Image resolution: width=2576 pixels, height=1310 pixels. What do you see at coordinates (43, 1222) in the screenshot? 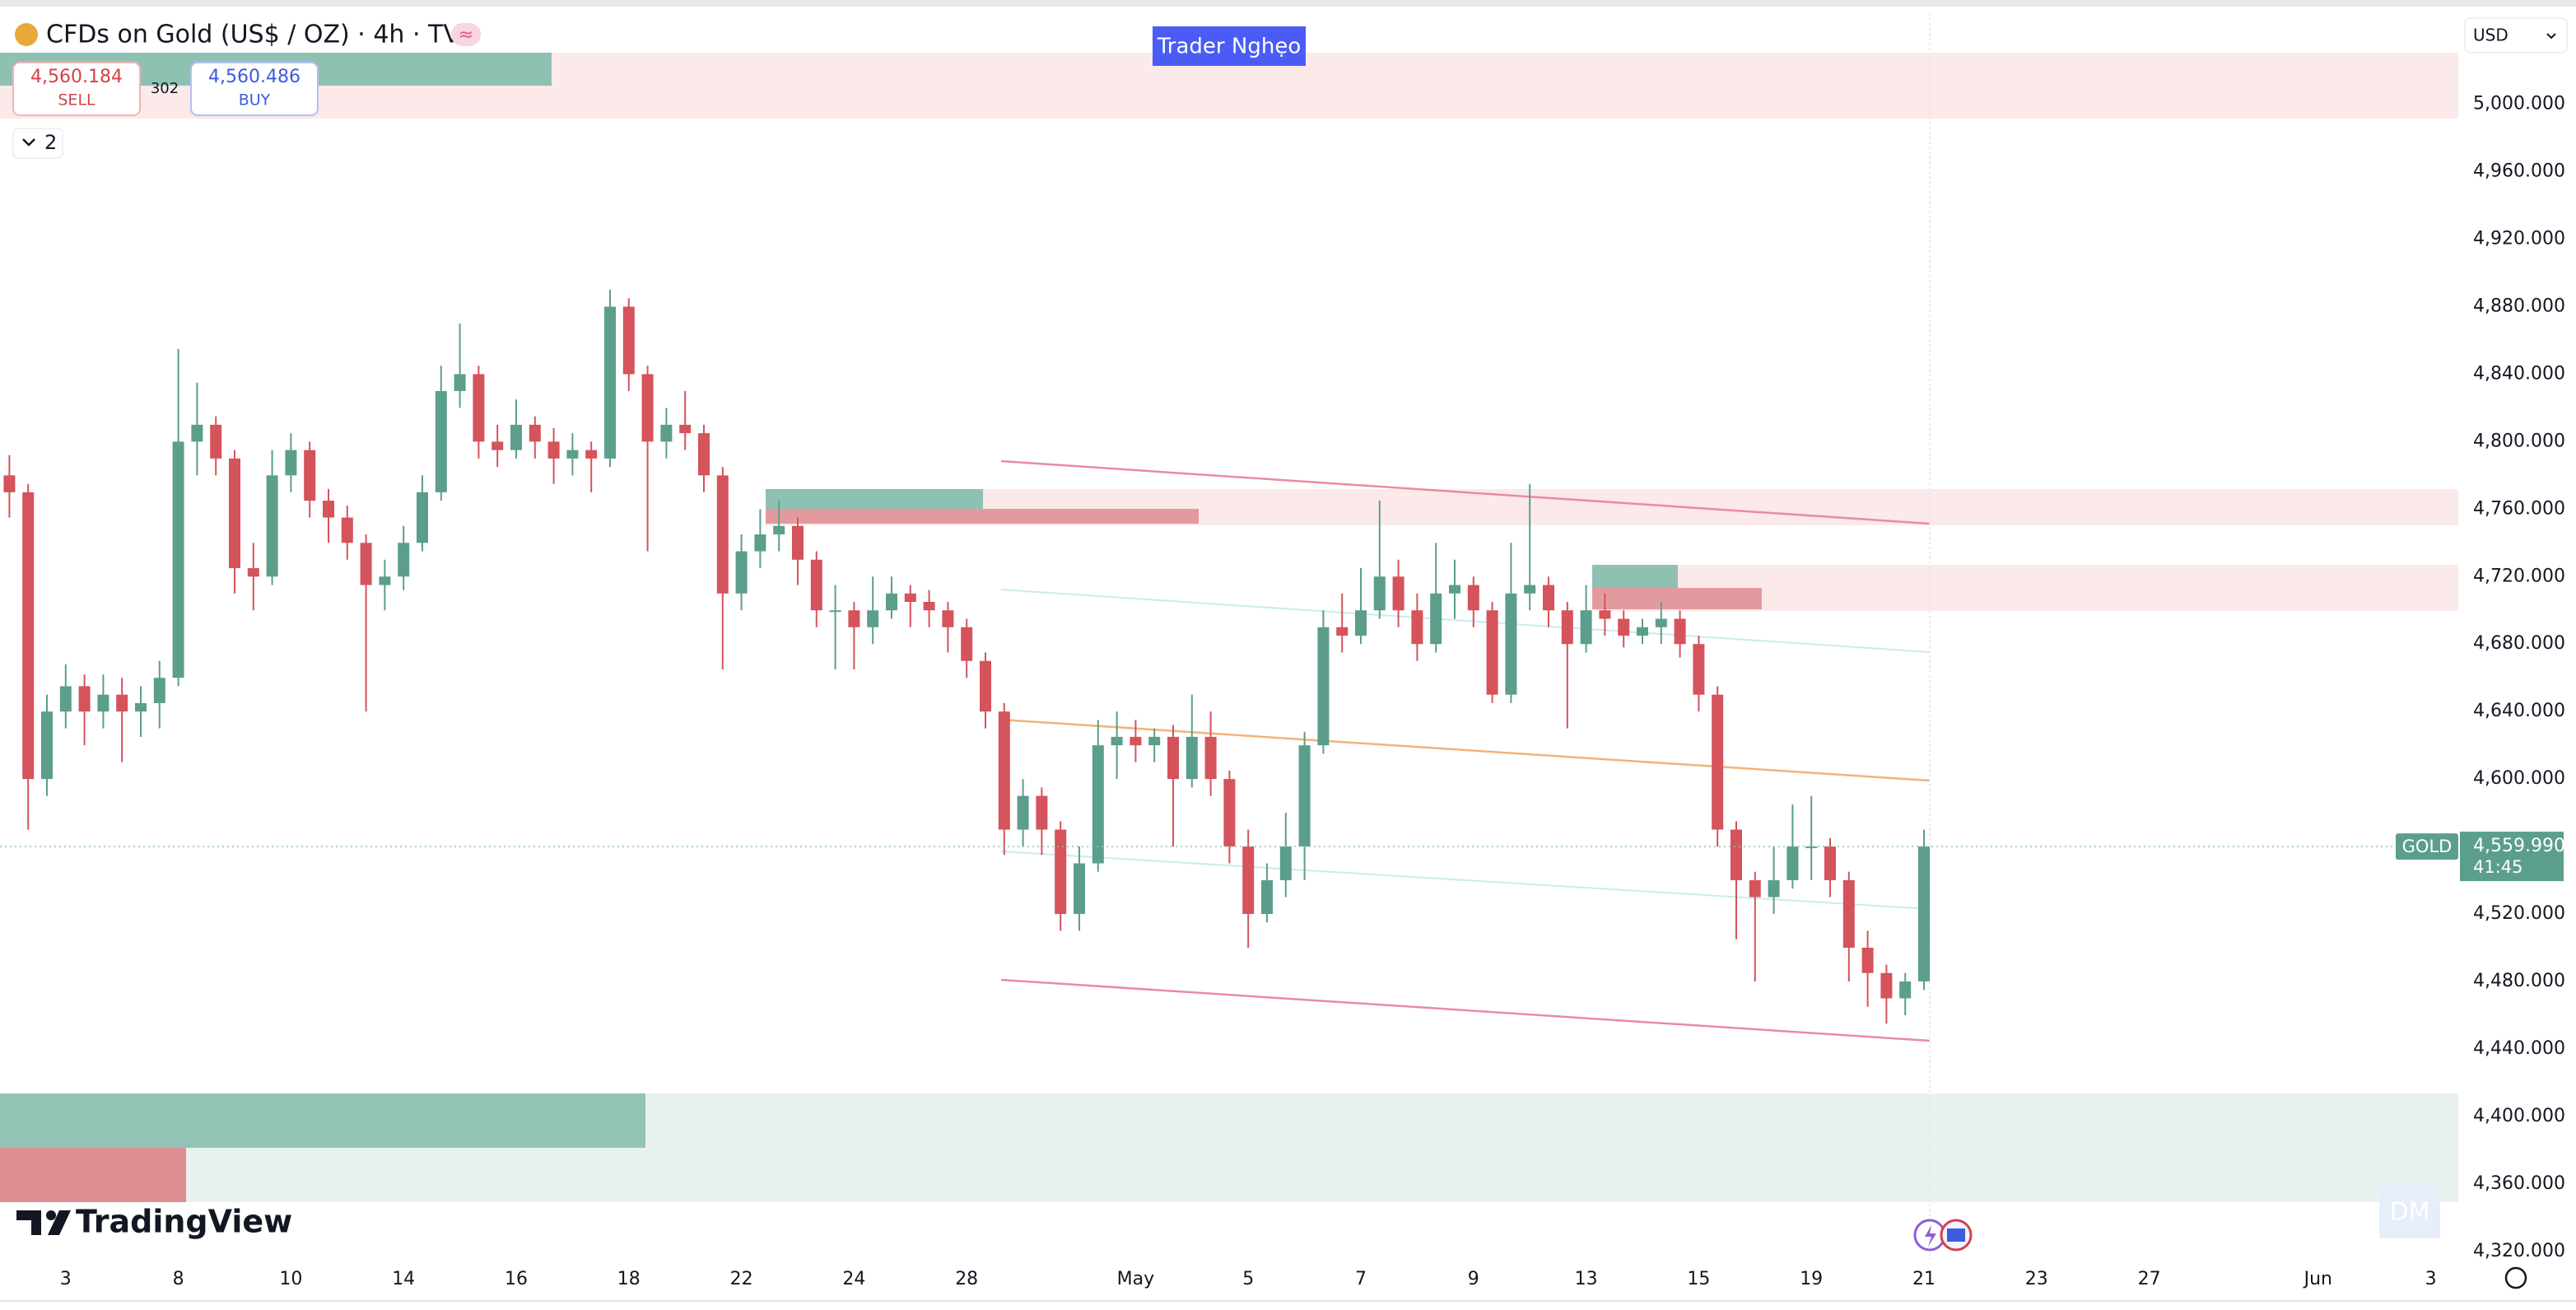
I see `brand-logo` at bounding box center [43, 1222].